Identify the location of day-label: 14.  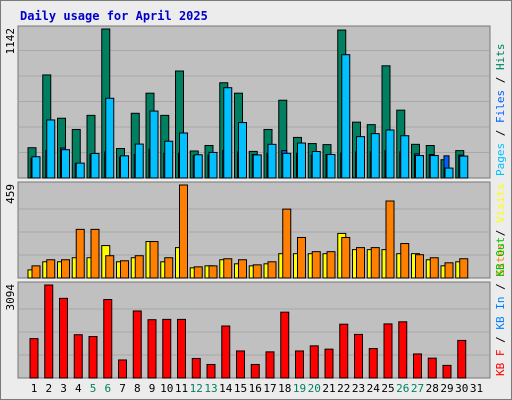
(226, 388).